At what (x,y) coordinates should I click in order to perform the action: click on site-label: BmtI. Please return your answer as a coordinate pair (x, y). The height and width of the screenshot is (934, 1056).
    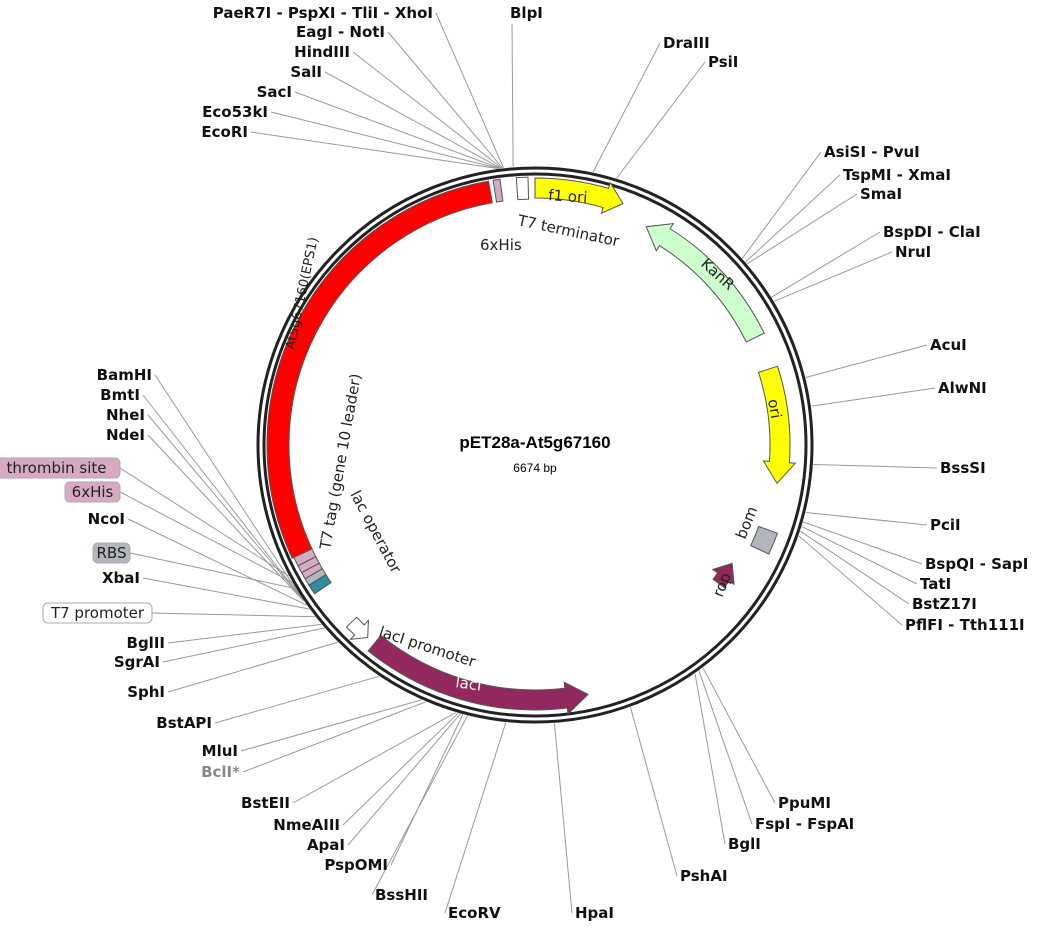
    Looking at the image, I should click on (120, 395).